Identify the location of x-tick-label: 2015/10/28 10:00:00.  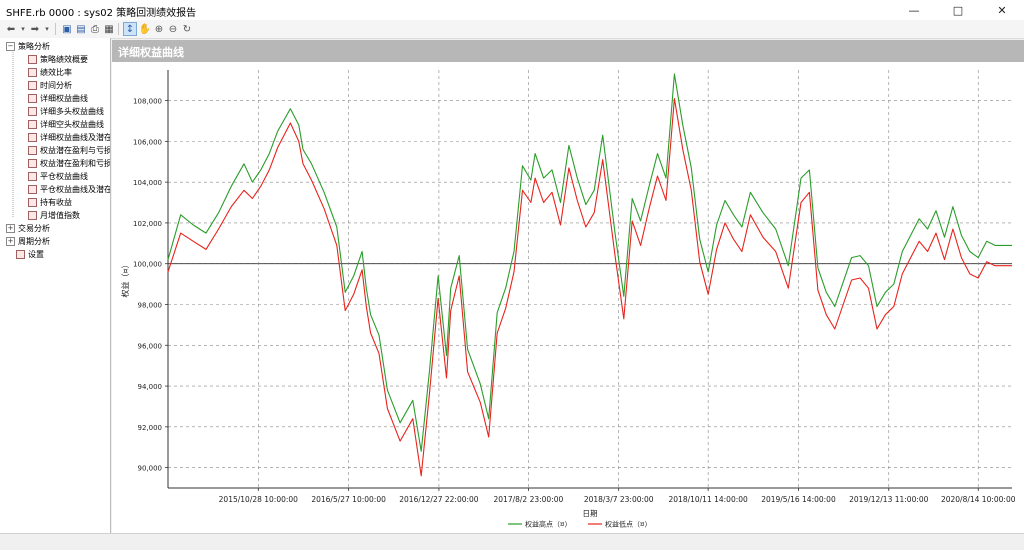
(259, 499).